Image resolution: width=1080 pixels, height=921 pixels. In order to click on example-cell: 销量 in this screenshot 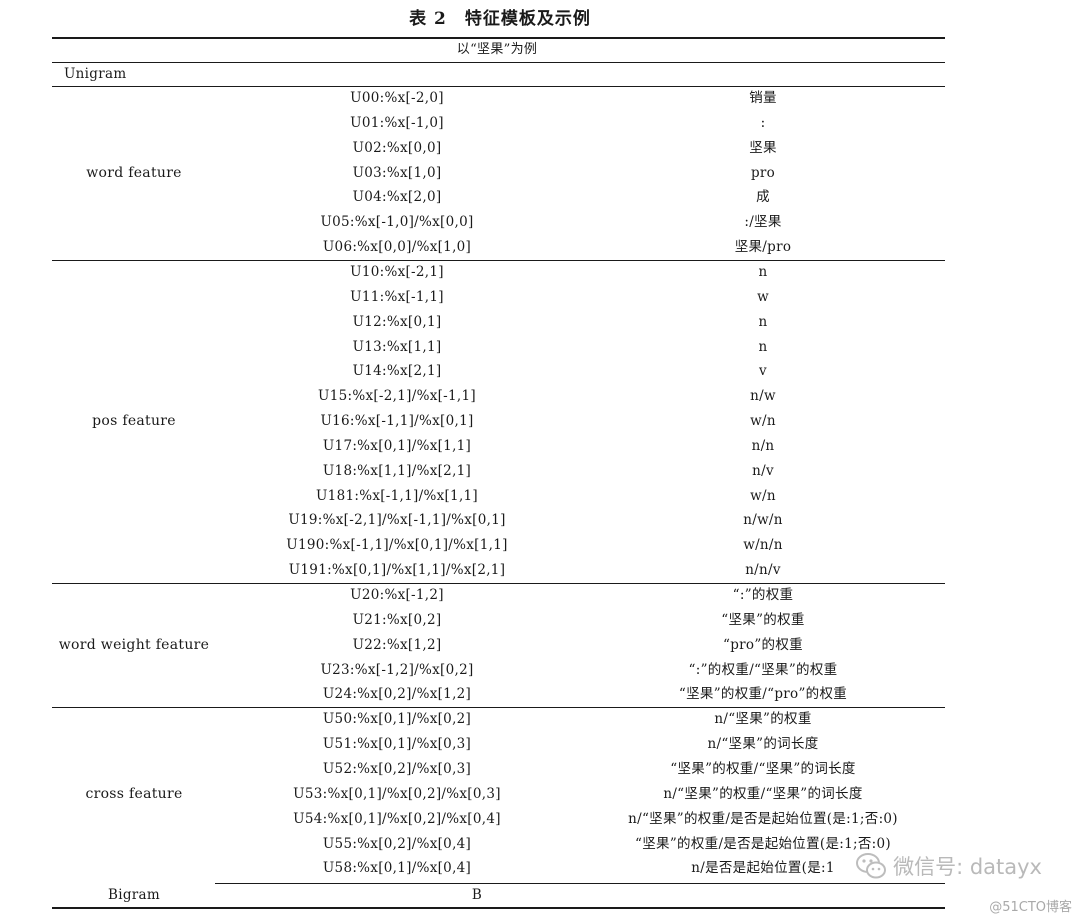, I will do `click(763, 98)`.